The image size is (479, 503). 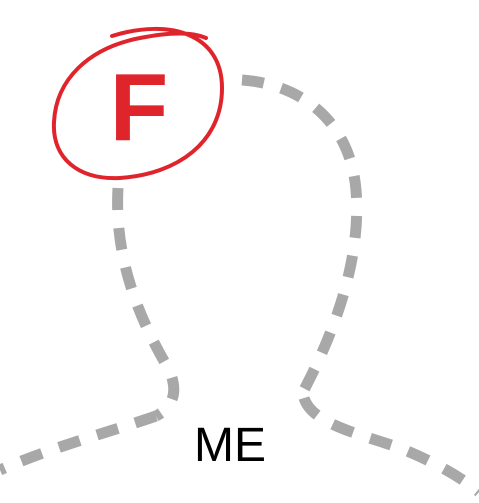 I want to click on right-shoulder-outline, so click(x=388, y=446).